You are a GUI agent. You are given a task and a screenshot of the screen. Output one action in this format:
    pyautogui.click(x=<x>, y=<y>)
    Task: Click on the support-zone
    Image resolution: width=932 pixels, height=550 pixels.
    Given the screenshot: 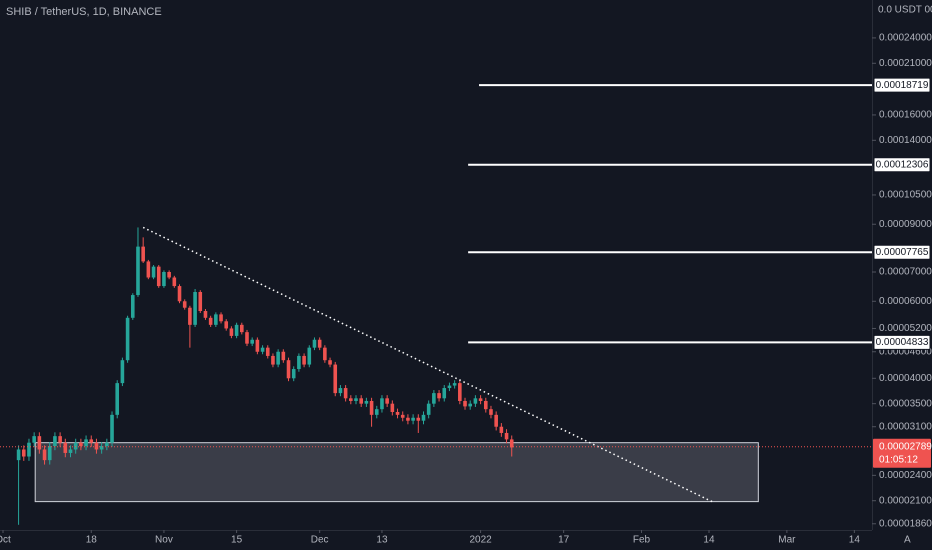 What is the action you would take?
    pyautogui.click(x=396, y=472)
    